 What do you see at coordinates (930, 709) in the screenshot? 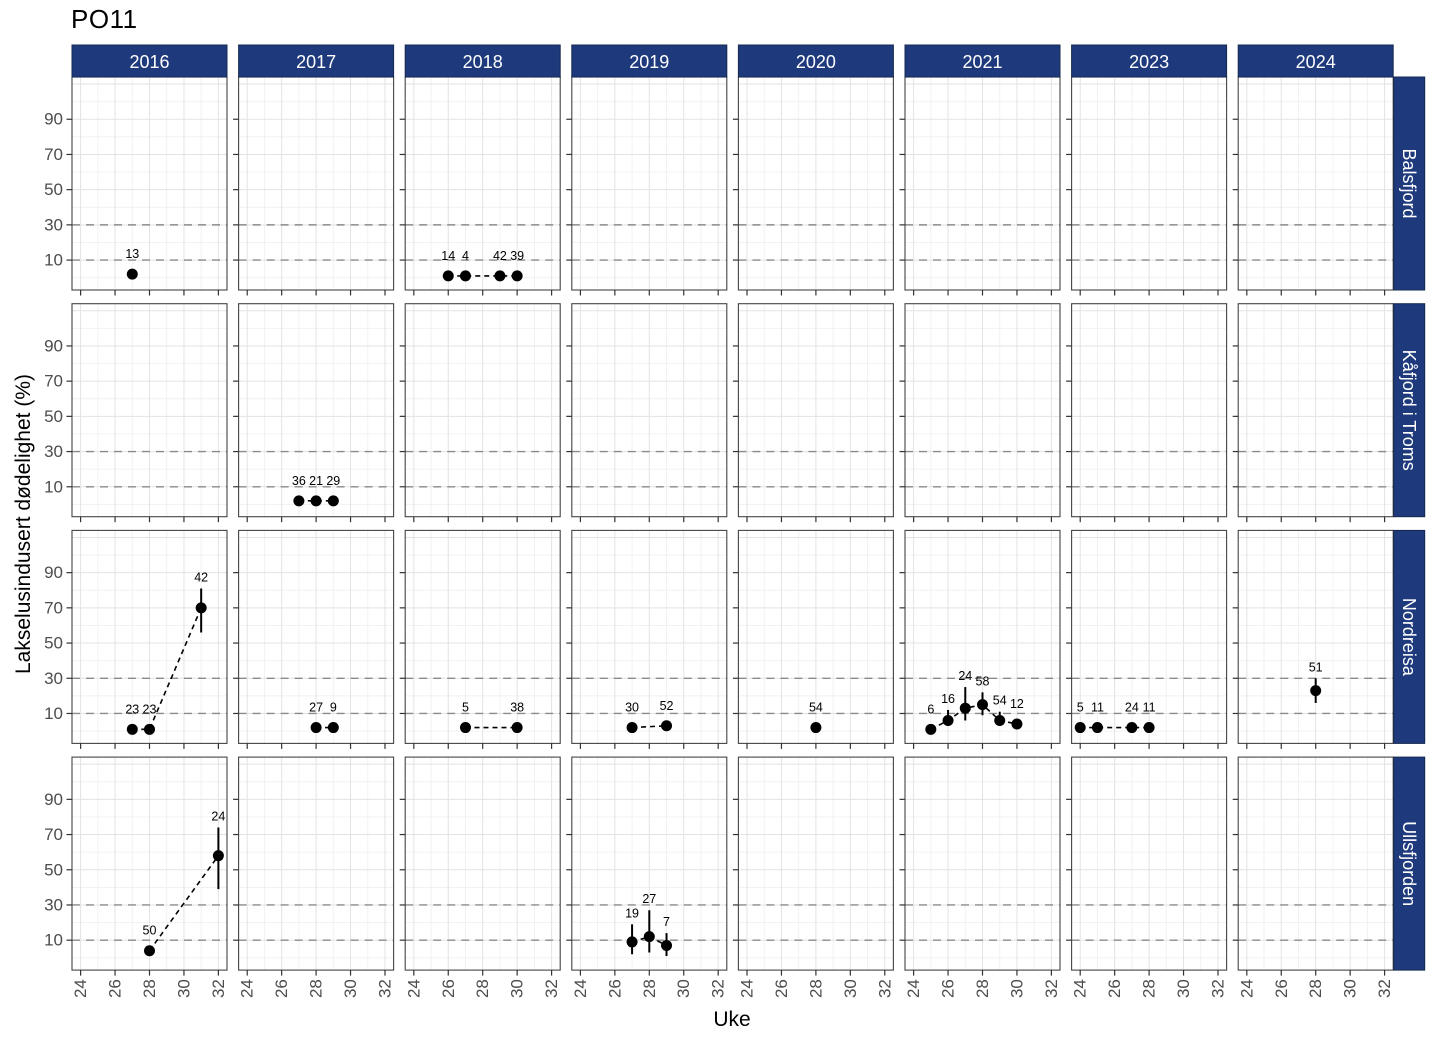
I see `point-count-label: 6` at bounding box center [930, 709].